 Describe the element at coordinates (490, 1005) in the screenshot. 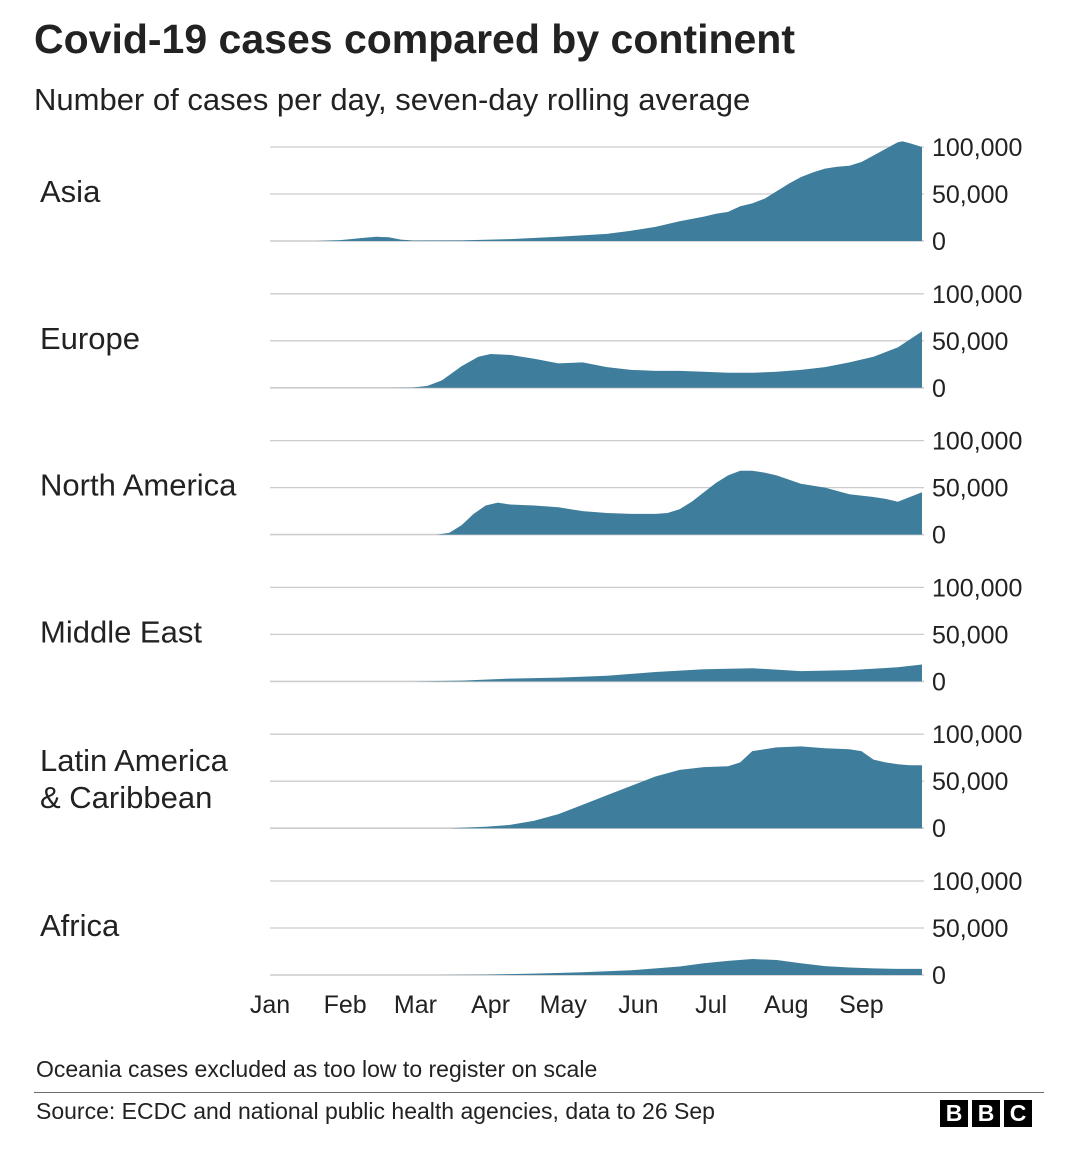

I see `x-tick-label: Apr` at that location.